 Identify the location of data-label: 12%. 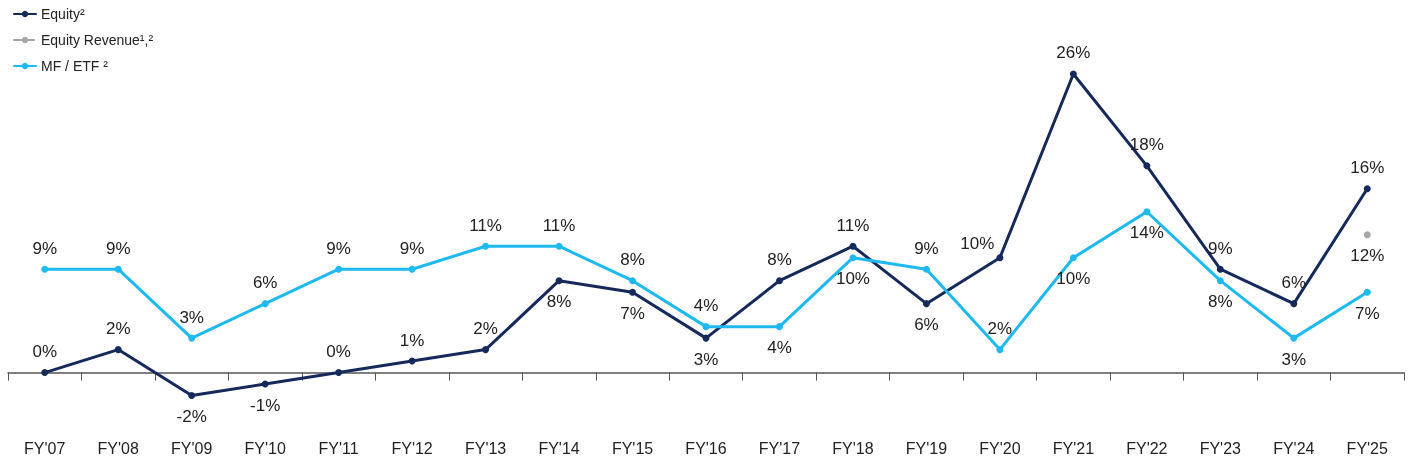
(1367, 256).